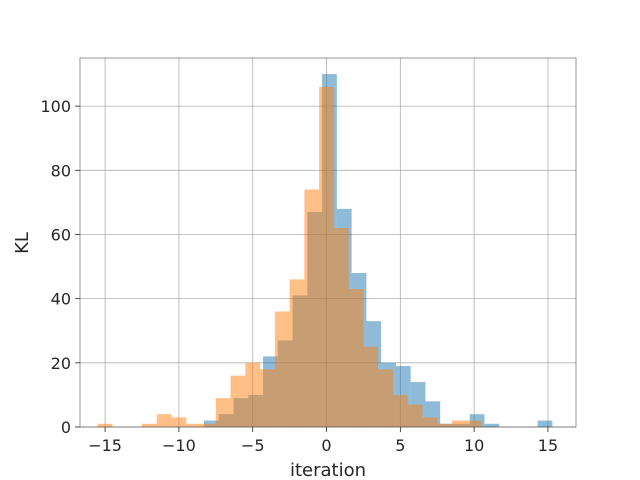 The width and height of the screenshot is (640, 480). Describe the element at coordinates (61, 234) in the screenshot. I see `y-tick-label: 60` at that location.